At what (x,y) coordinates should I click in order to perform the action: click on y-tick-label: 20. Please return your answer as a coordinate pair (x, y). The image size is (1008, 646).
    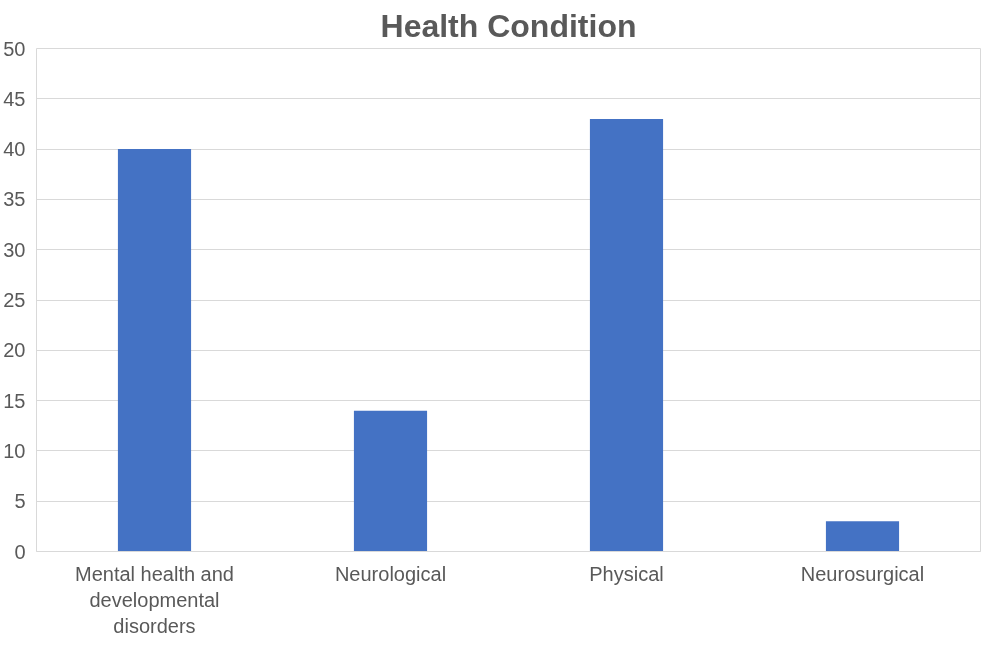
    Looking at the image, I should click on (14, 350).